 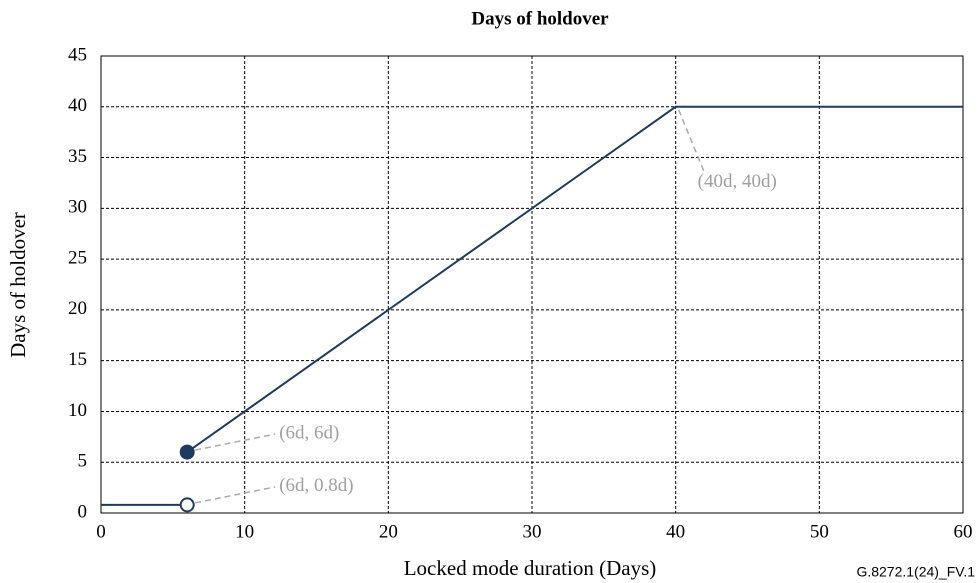 I want to click on y-tick-label: 10, so click(x=77, y=410).